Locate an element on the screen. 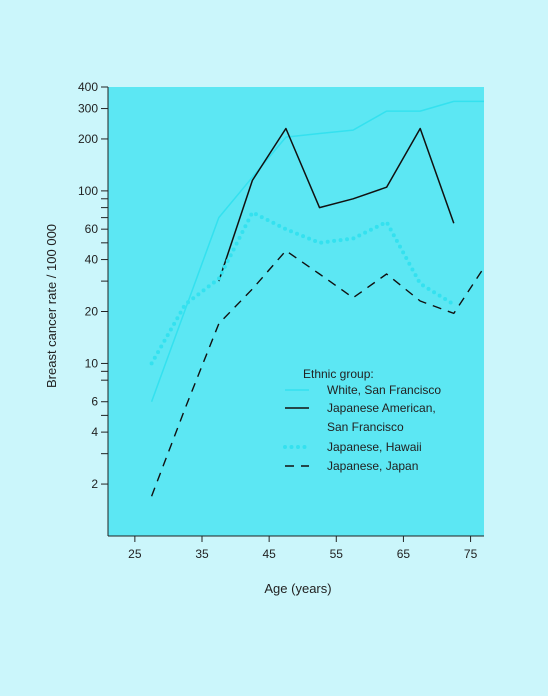  y-tick-label: 300 is located at coordinates (88, 109).